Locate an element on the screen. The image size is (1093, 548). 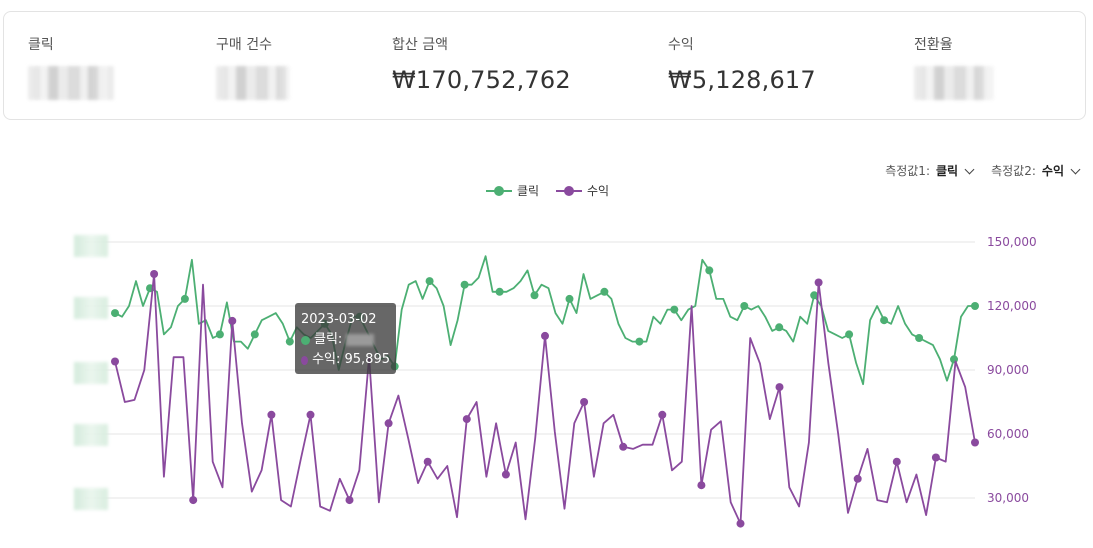
measure2-dropdown: 측정값2: 수익 is located at coordinates (1036, 170).